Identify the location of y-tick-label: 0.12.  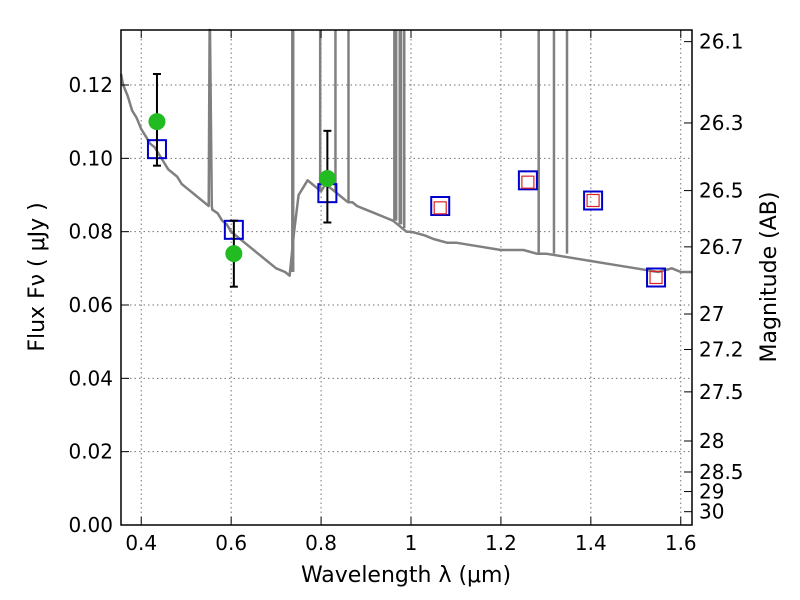
(90, 85).